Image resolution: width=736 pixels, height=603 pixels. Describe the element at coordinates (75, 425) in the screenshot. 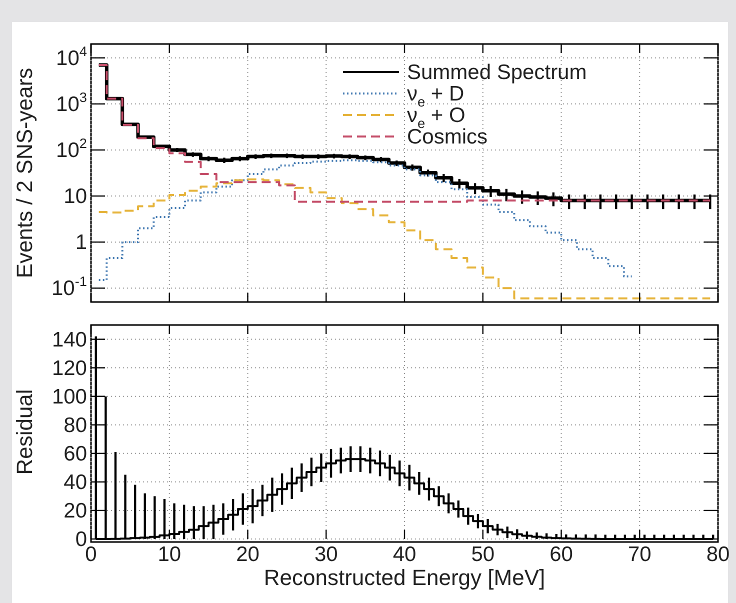

I see `y-tick-label: 80` at that location.